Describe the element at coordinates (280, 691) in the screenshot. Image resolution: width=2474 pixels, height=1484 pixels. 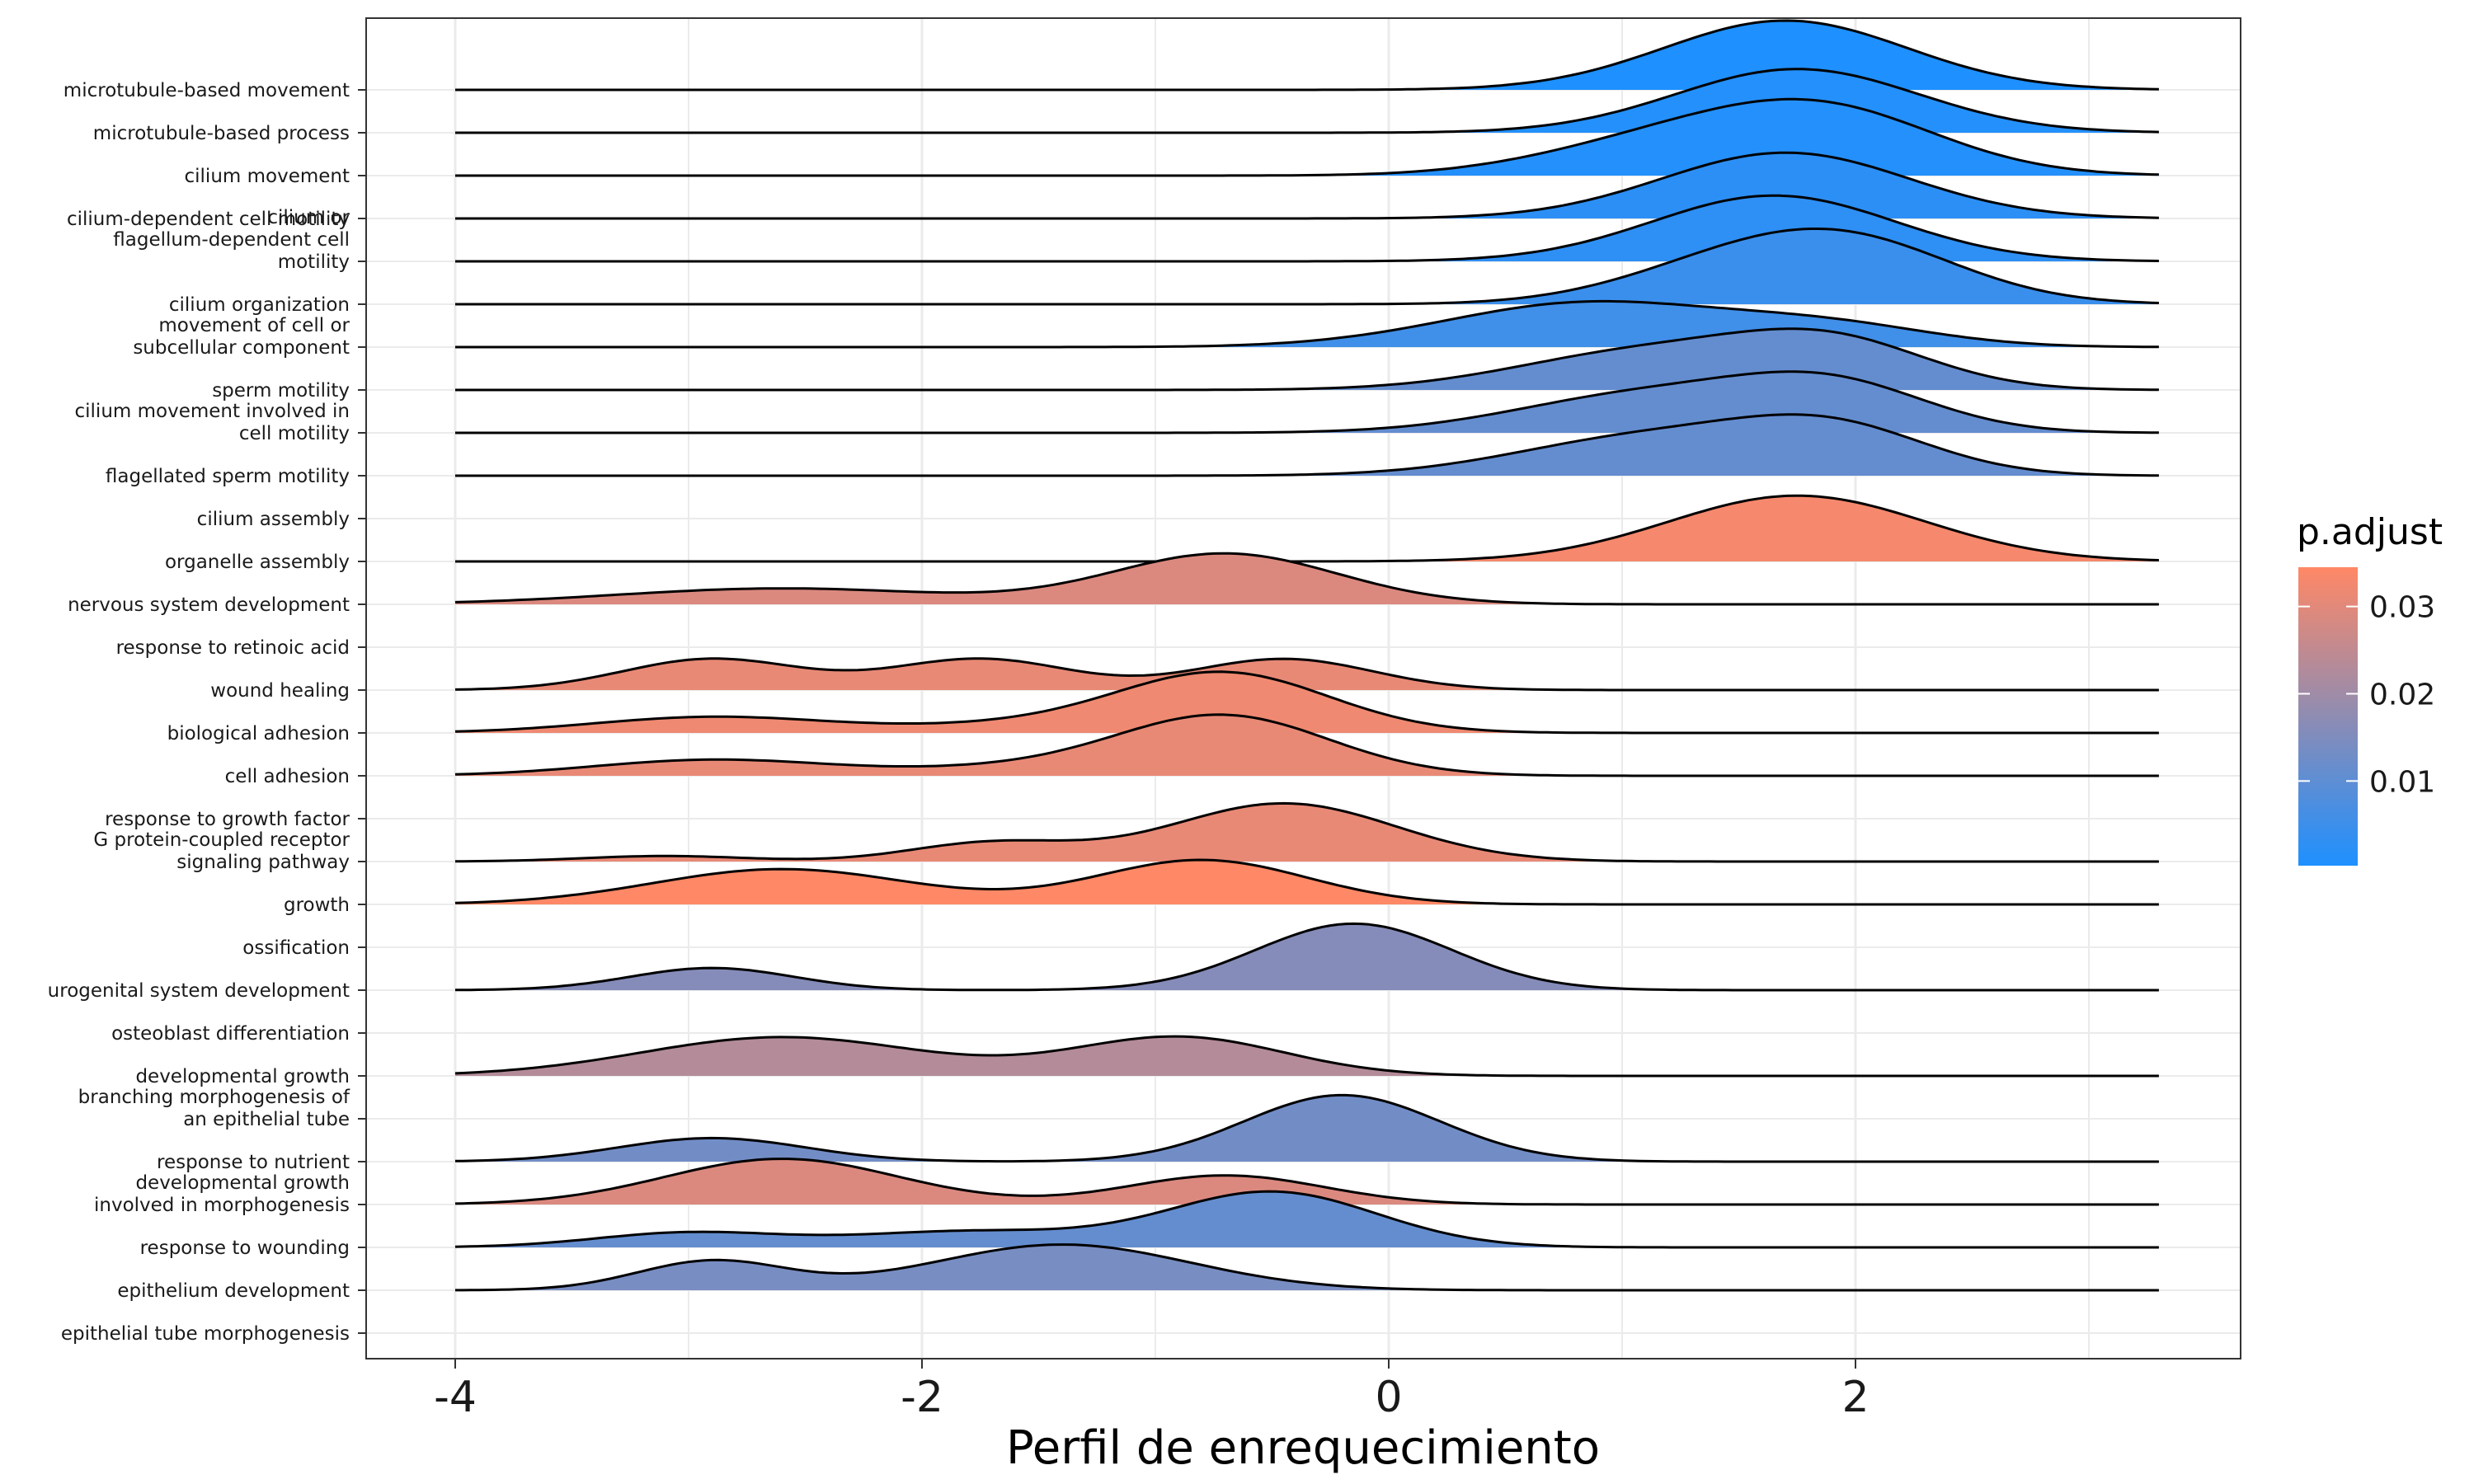
I see `y-tick-label: wound healing` at that location.